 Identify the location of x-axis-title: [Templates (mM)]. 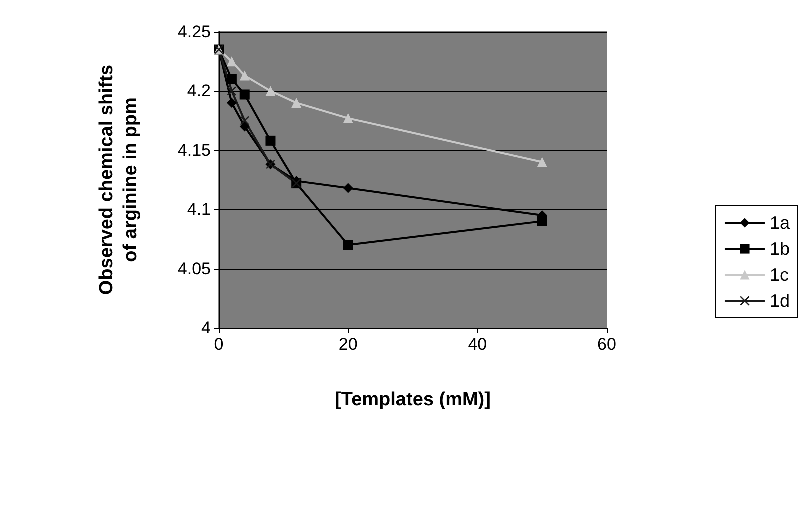
(413, 400).